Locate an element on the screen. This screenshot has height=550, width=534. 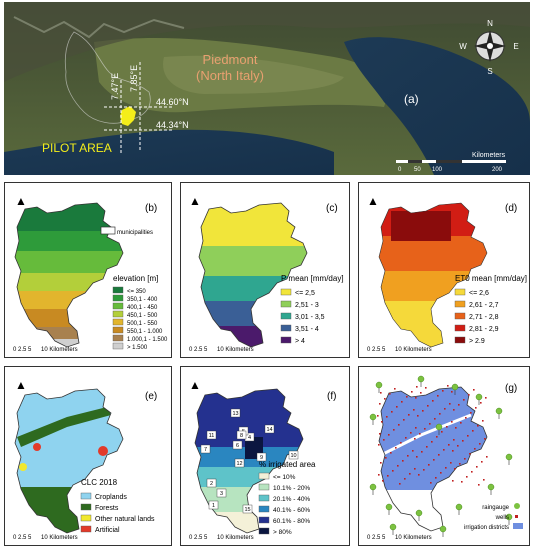
scale-tick-100: 100 is located at coordinates (437, 170).